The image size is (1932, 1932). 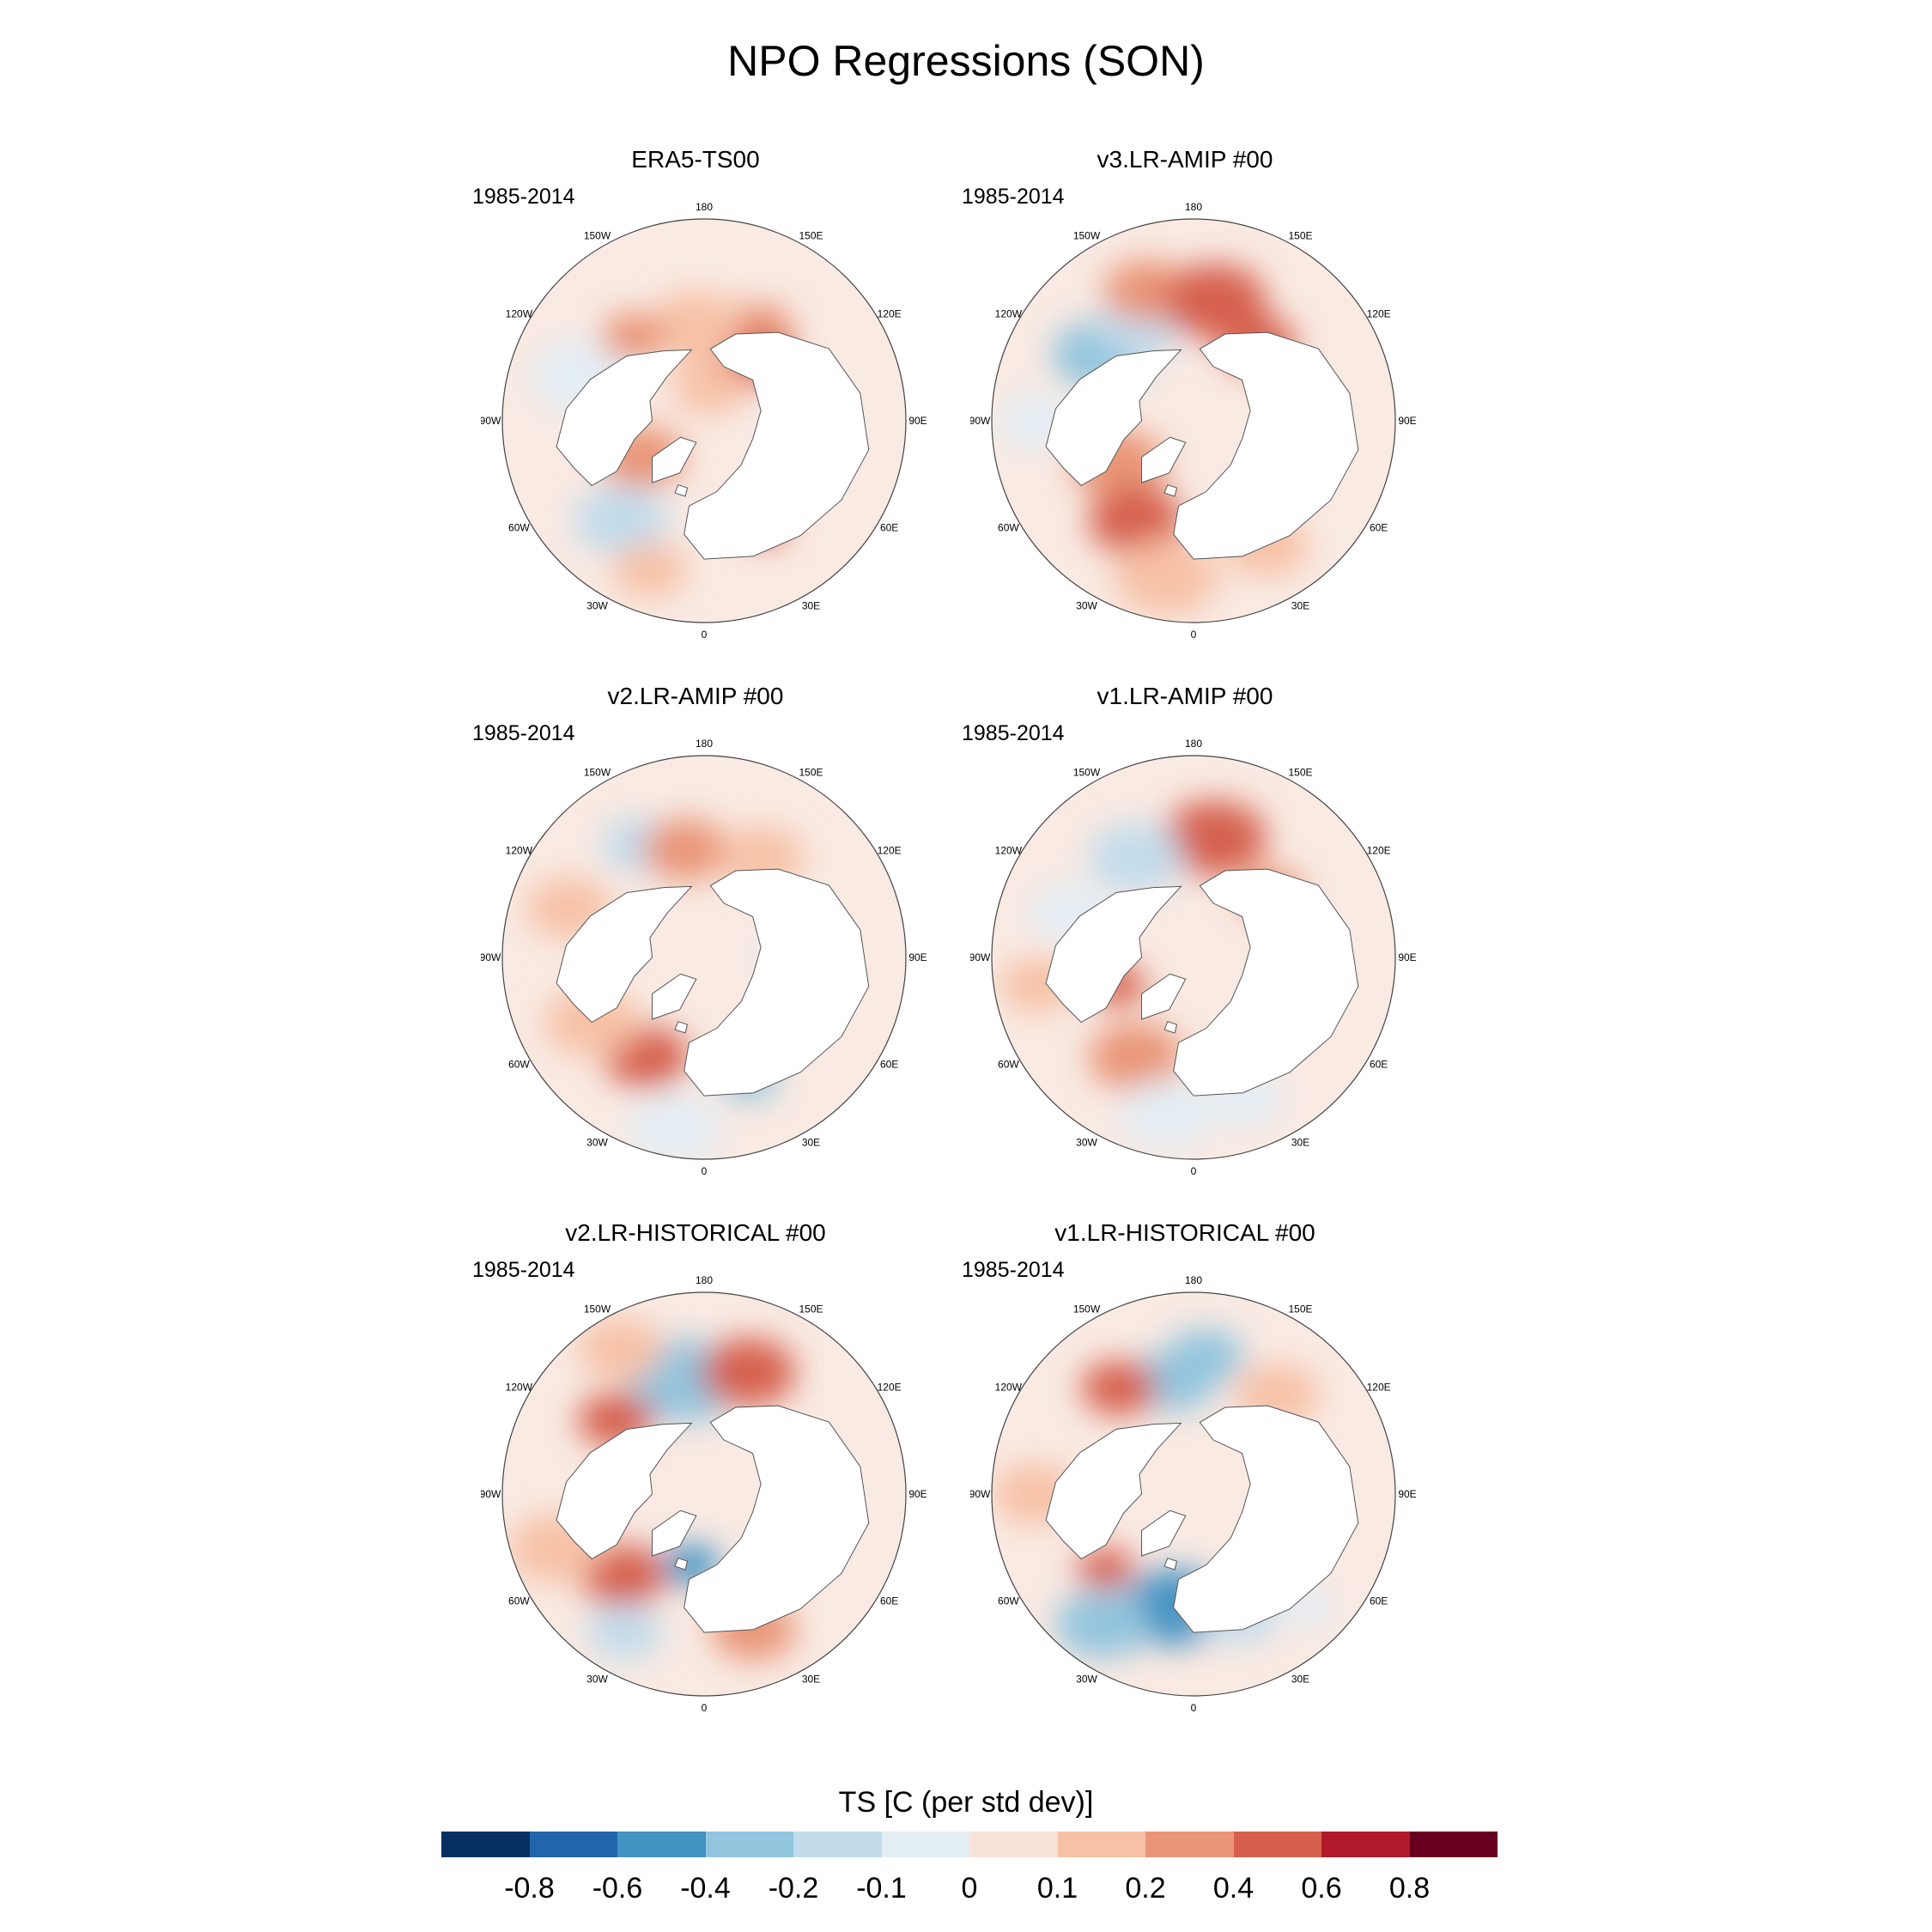 What do you see at coordinates (969, 1844) in the screenshot?
I see `colorbar` at bounding box center [969, 1844].